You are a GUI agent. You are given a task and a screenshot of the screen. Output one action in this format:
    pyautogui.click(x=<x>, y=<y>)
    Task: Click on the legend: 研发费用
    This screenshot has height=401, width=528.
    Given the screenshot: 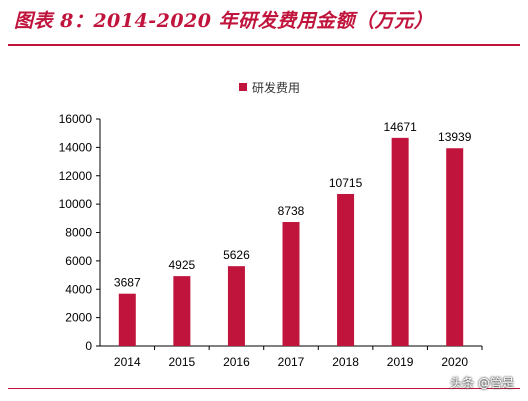 What is the action you would take?
    pyautogui.click(x=269, y=87)
    